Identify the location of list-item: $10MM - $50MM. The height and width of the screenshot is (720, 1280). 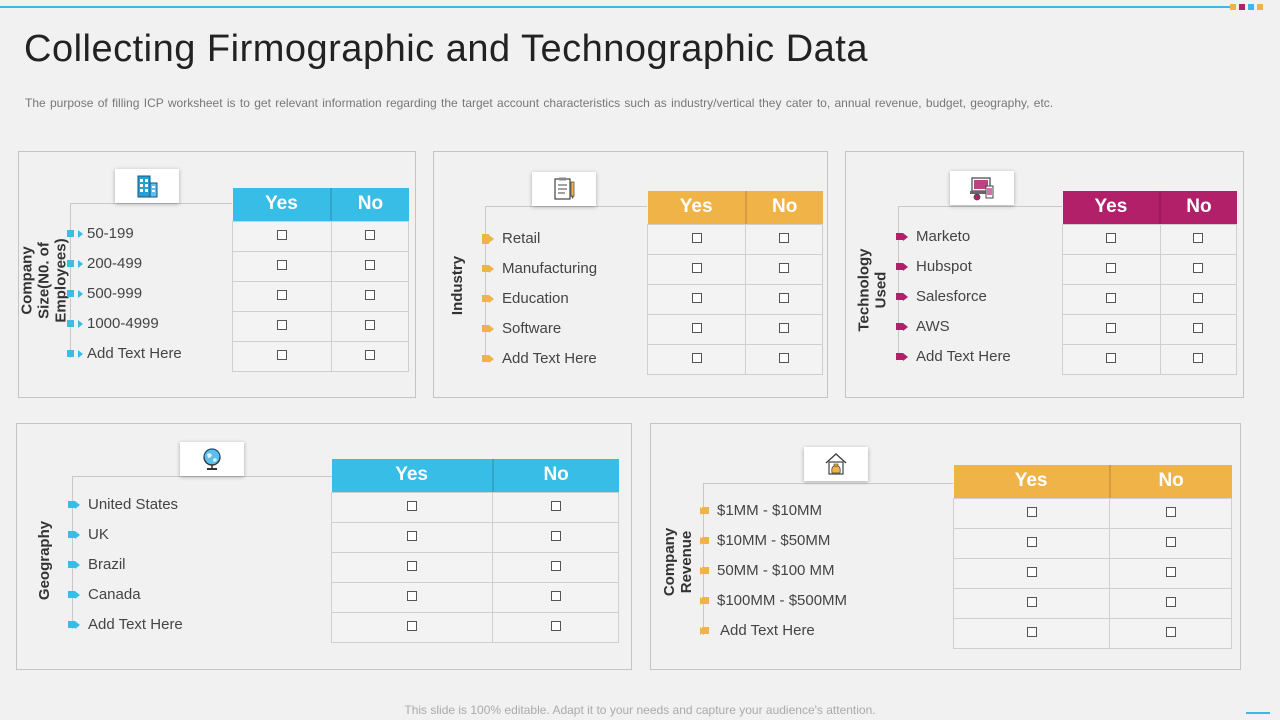
(765, 540).